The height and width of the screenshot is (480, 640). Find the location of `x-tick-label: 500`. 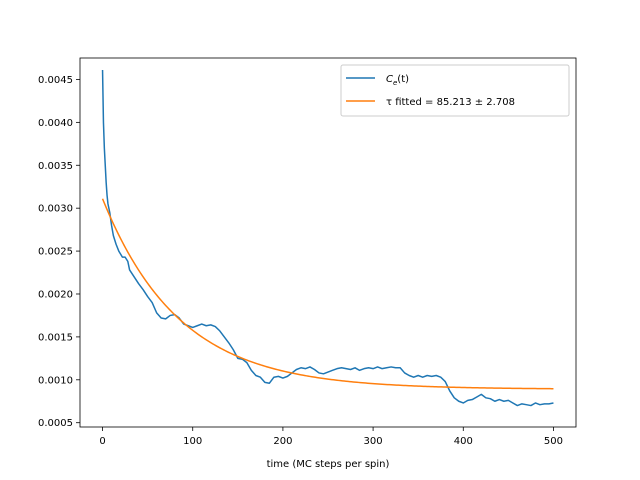

x-tick-label: 500 is located at coordinates (553, 441).